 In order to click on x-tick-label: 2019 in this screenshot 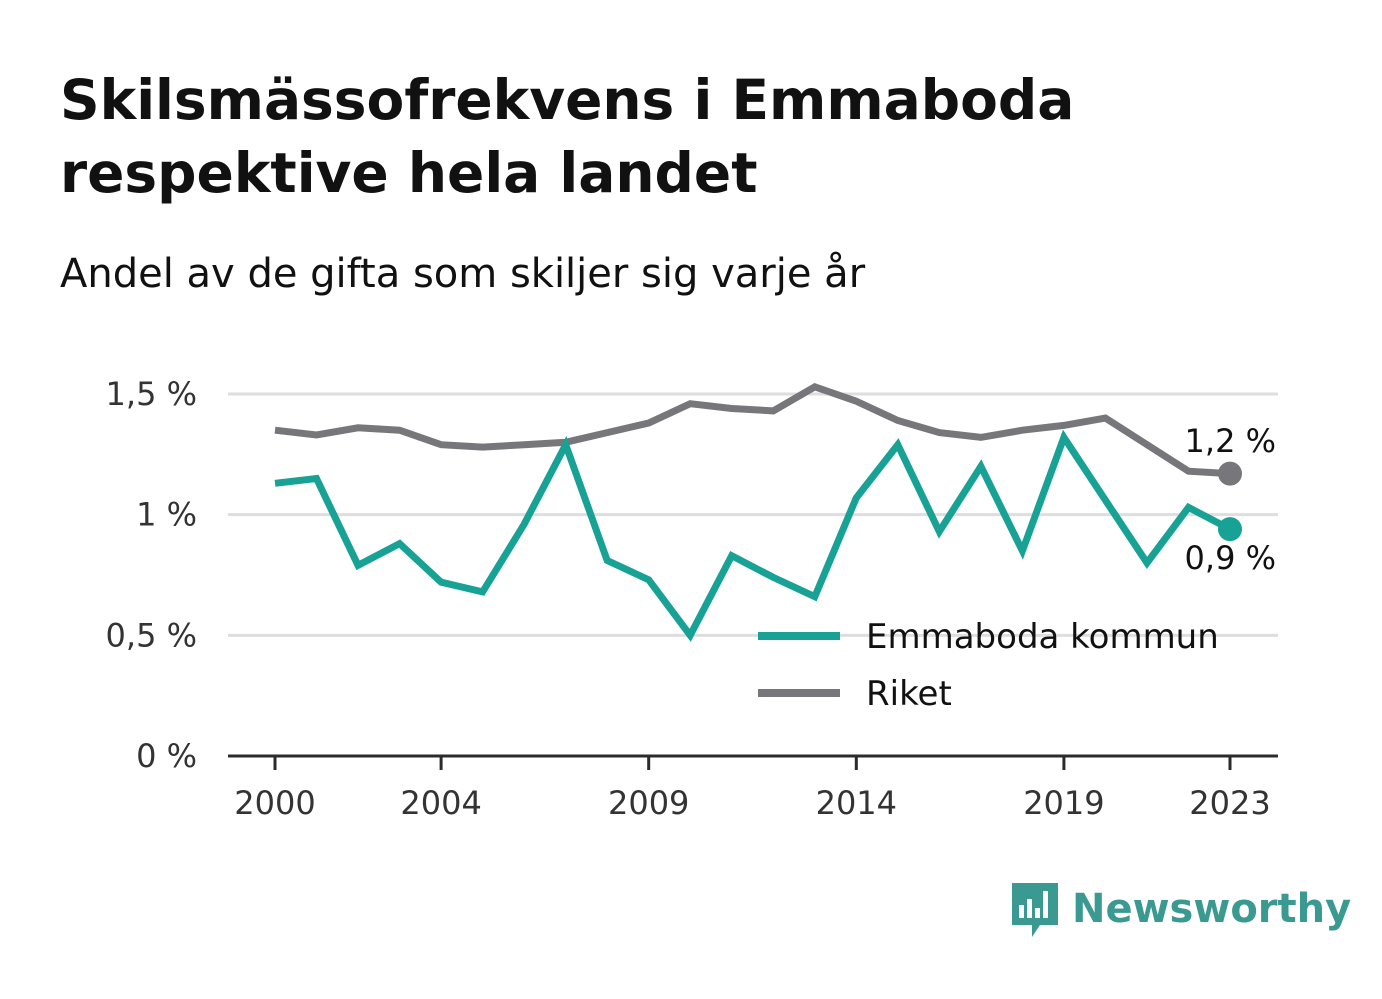, I will do `click(1063, 803)`.